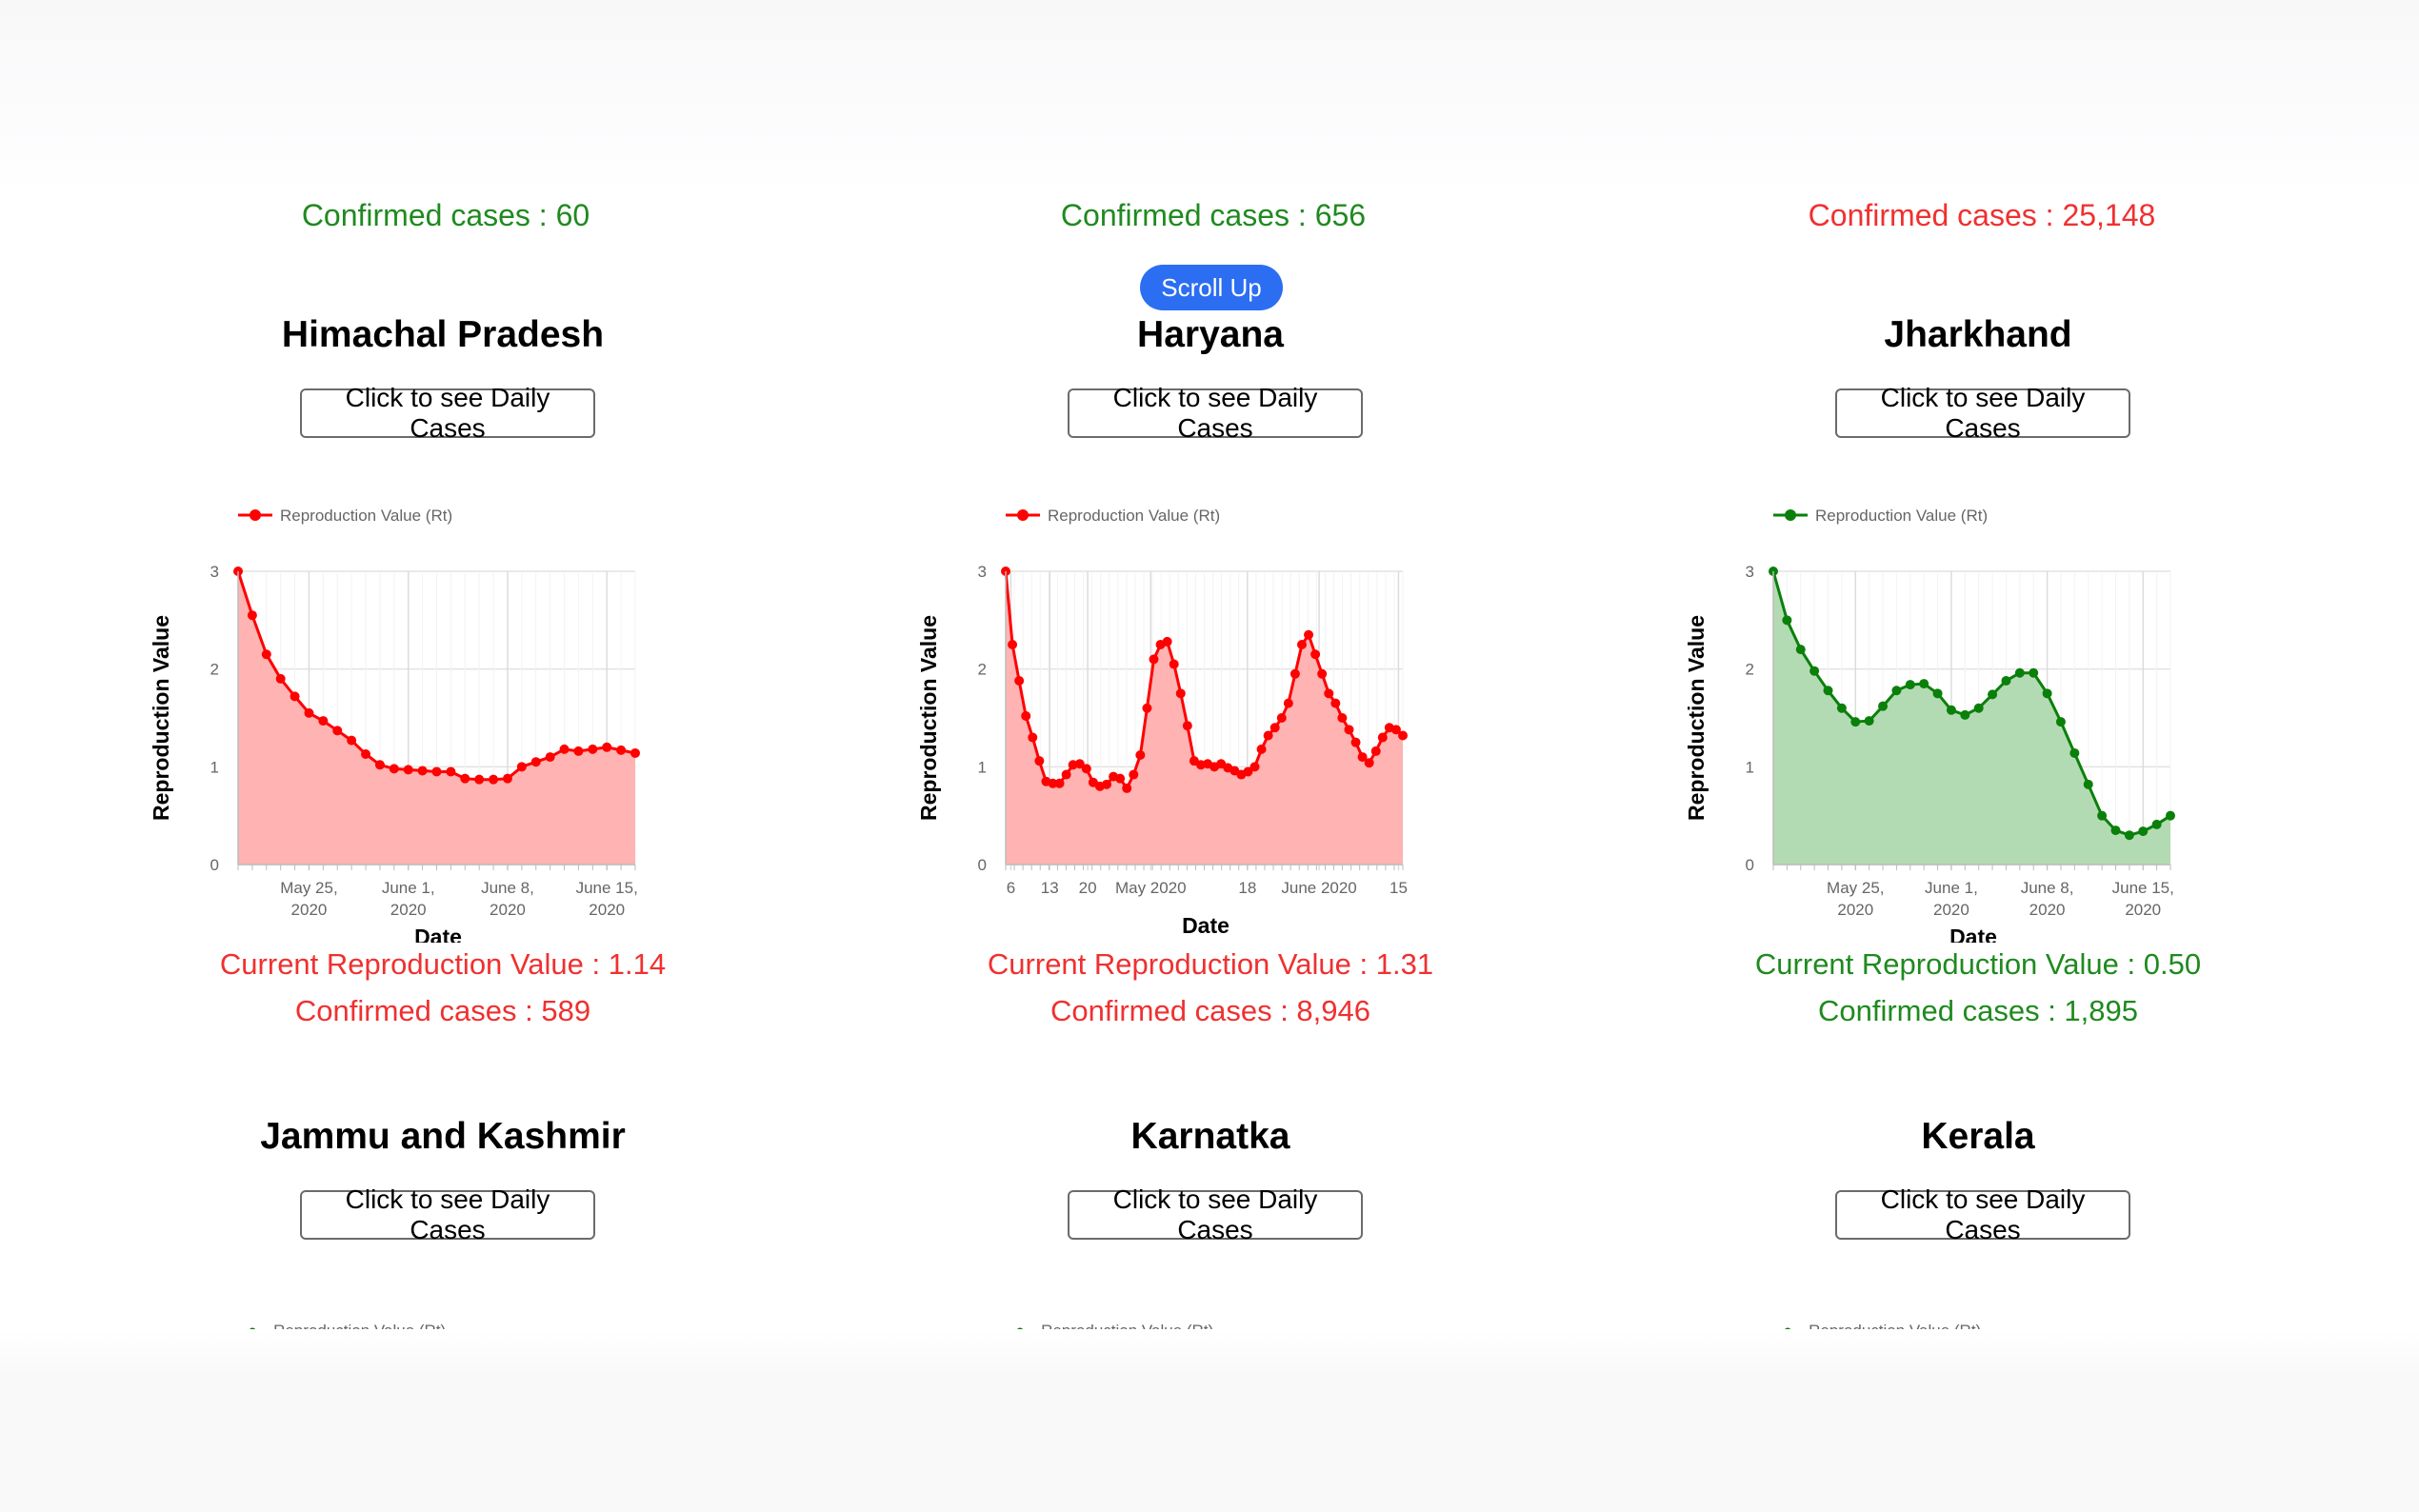 The width and height of the screenshot is (2419, 1512). I want to click on series-area, so click(1971, 718).